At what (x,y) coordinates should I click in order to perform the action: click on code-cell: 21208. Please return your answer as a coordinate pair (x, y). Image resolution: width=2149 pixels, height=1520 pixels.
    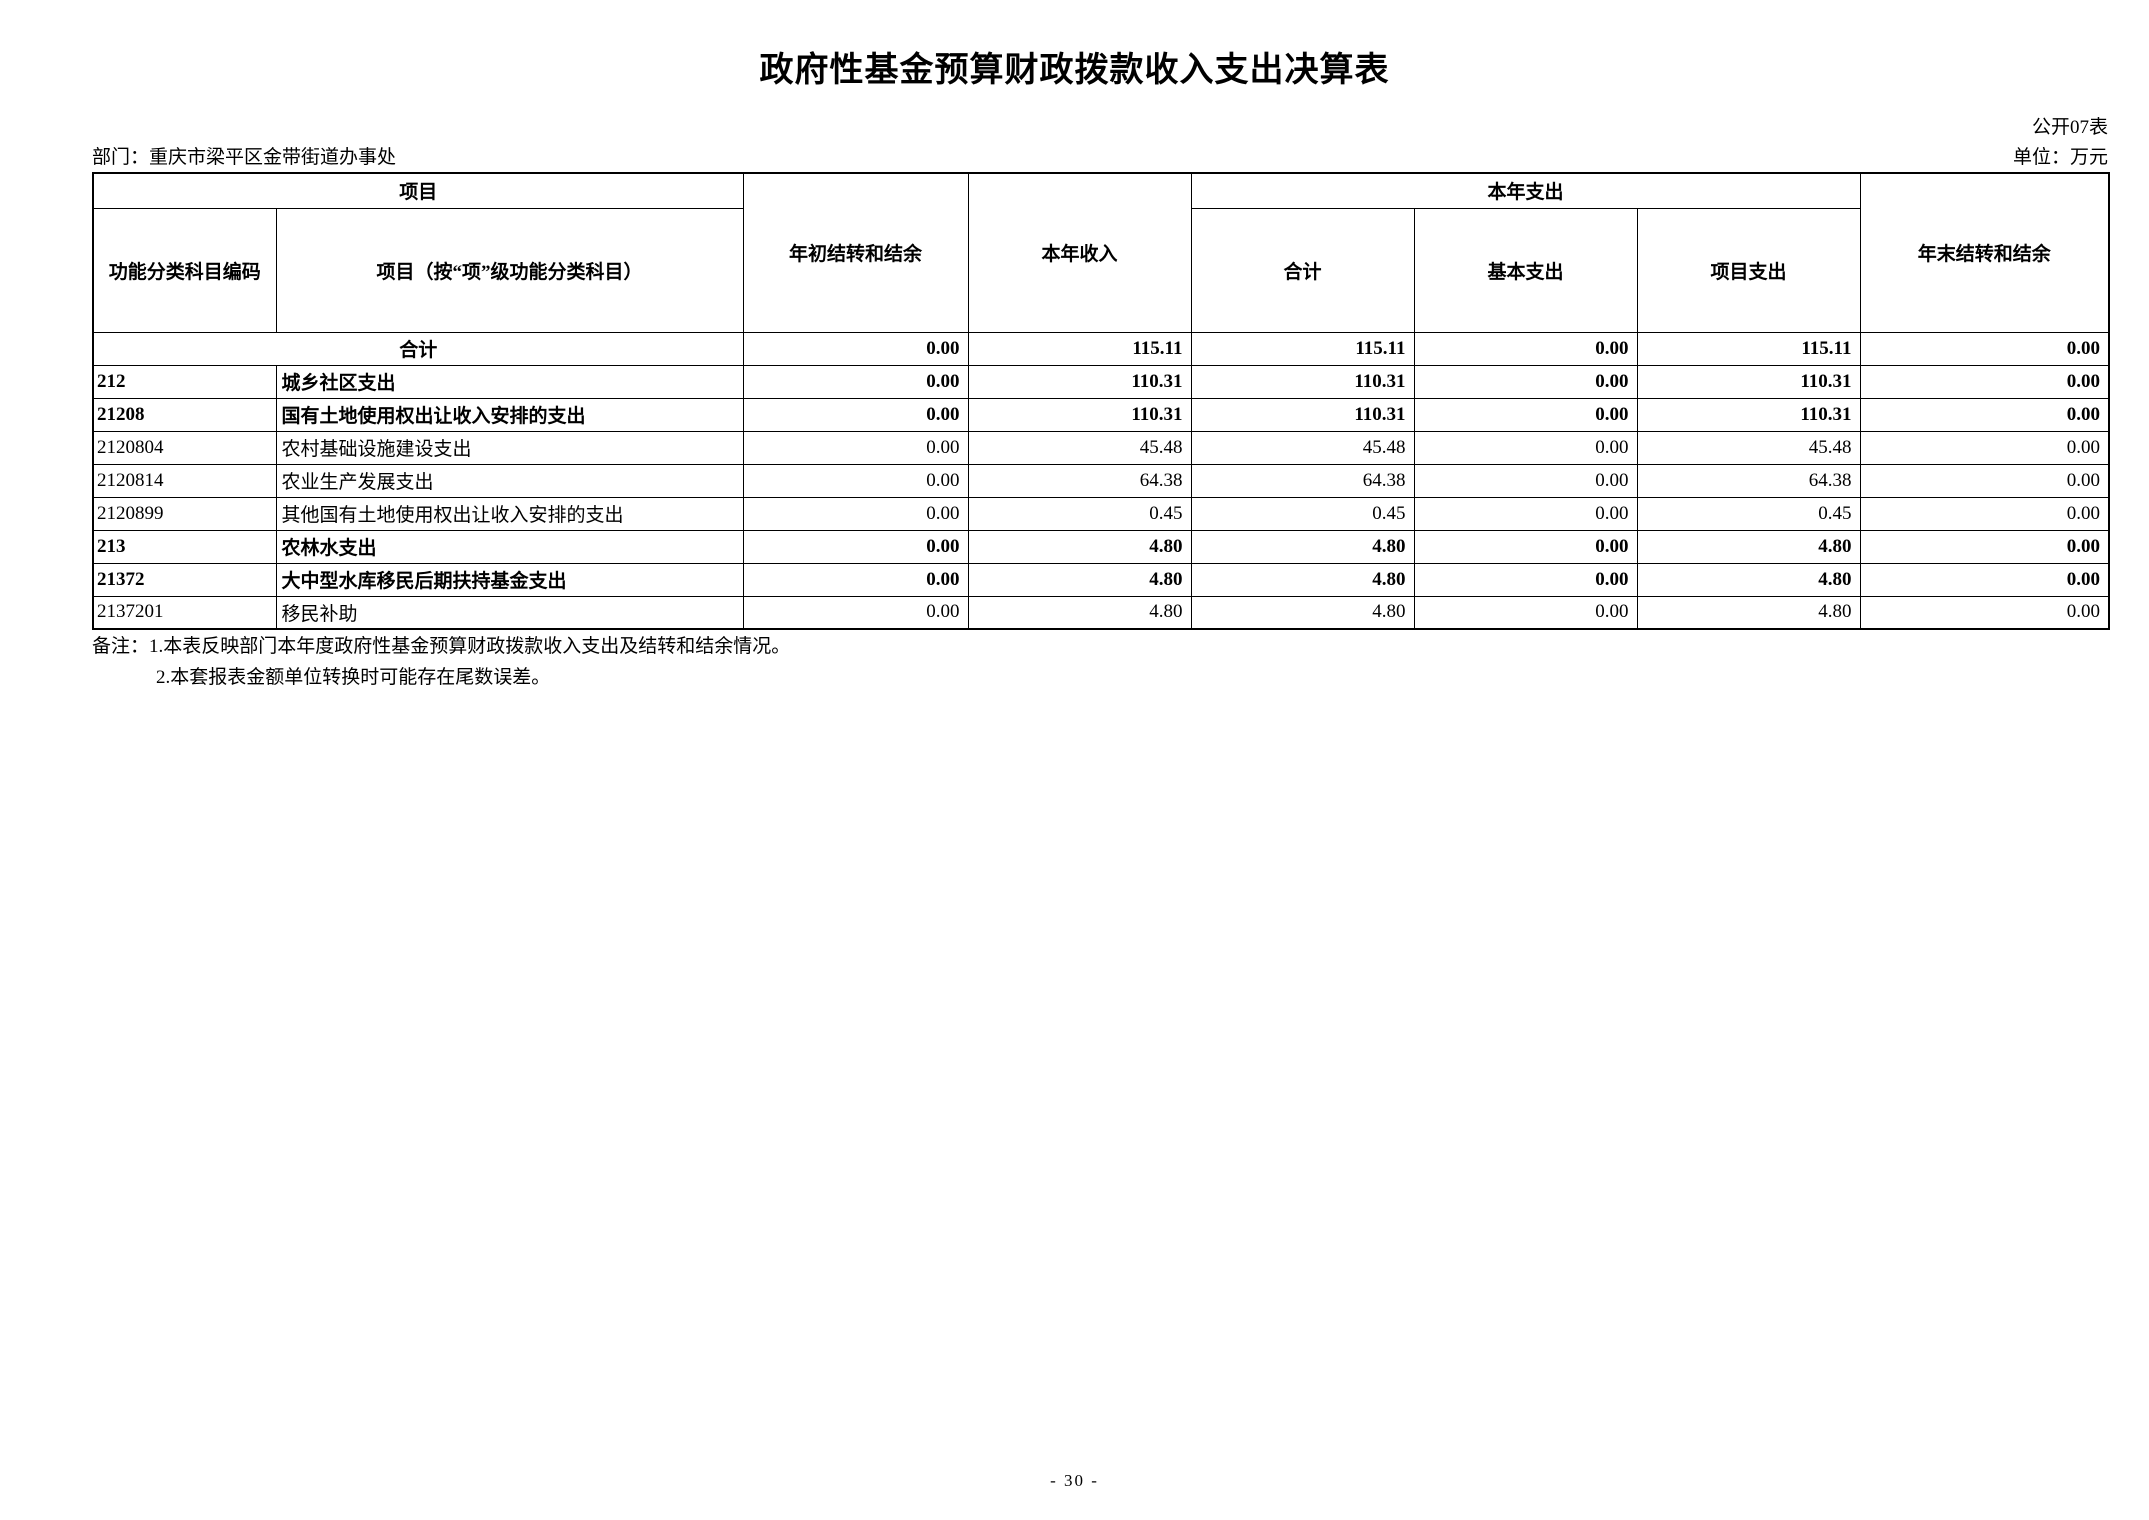
    Looking at the image, I should click on (184, 414).